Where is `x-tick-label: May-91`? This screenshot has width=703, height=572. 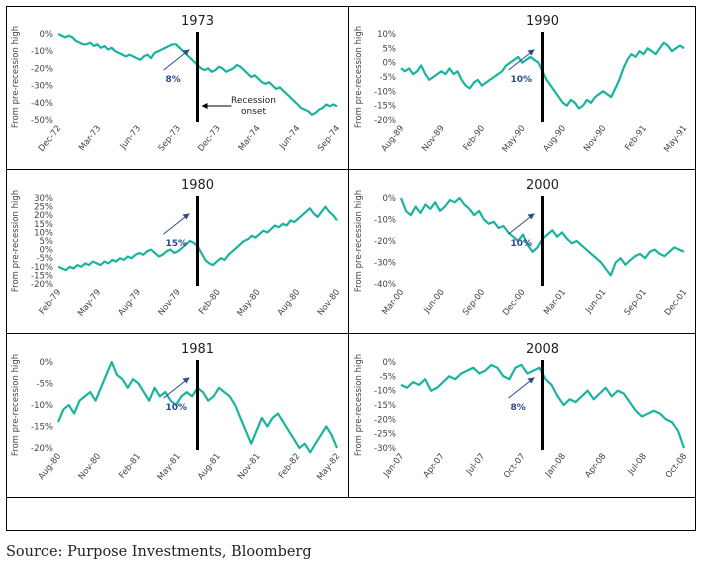
x-tick-label: May-91 is located at coordinates (675, 139).